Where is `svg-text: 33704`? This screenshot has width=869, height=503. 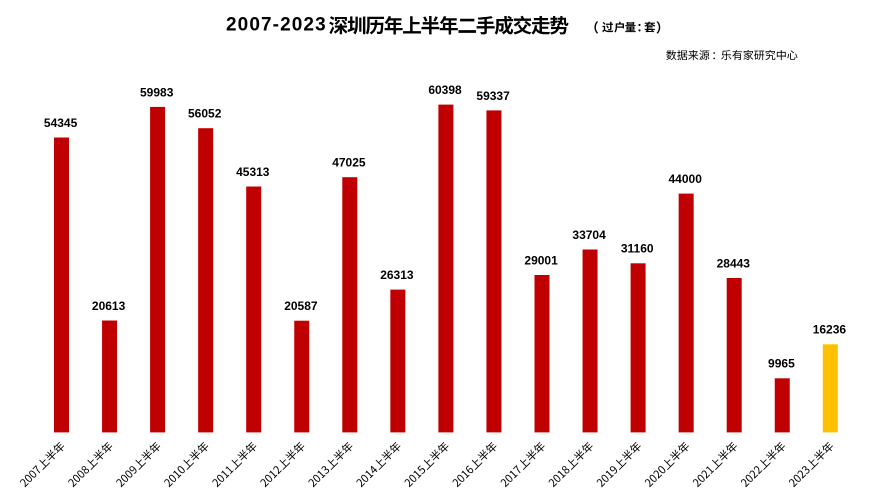 svg-text: 33704 is located at coordinates (589, 235).